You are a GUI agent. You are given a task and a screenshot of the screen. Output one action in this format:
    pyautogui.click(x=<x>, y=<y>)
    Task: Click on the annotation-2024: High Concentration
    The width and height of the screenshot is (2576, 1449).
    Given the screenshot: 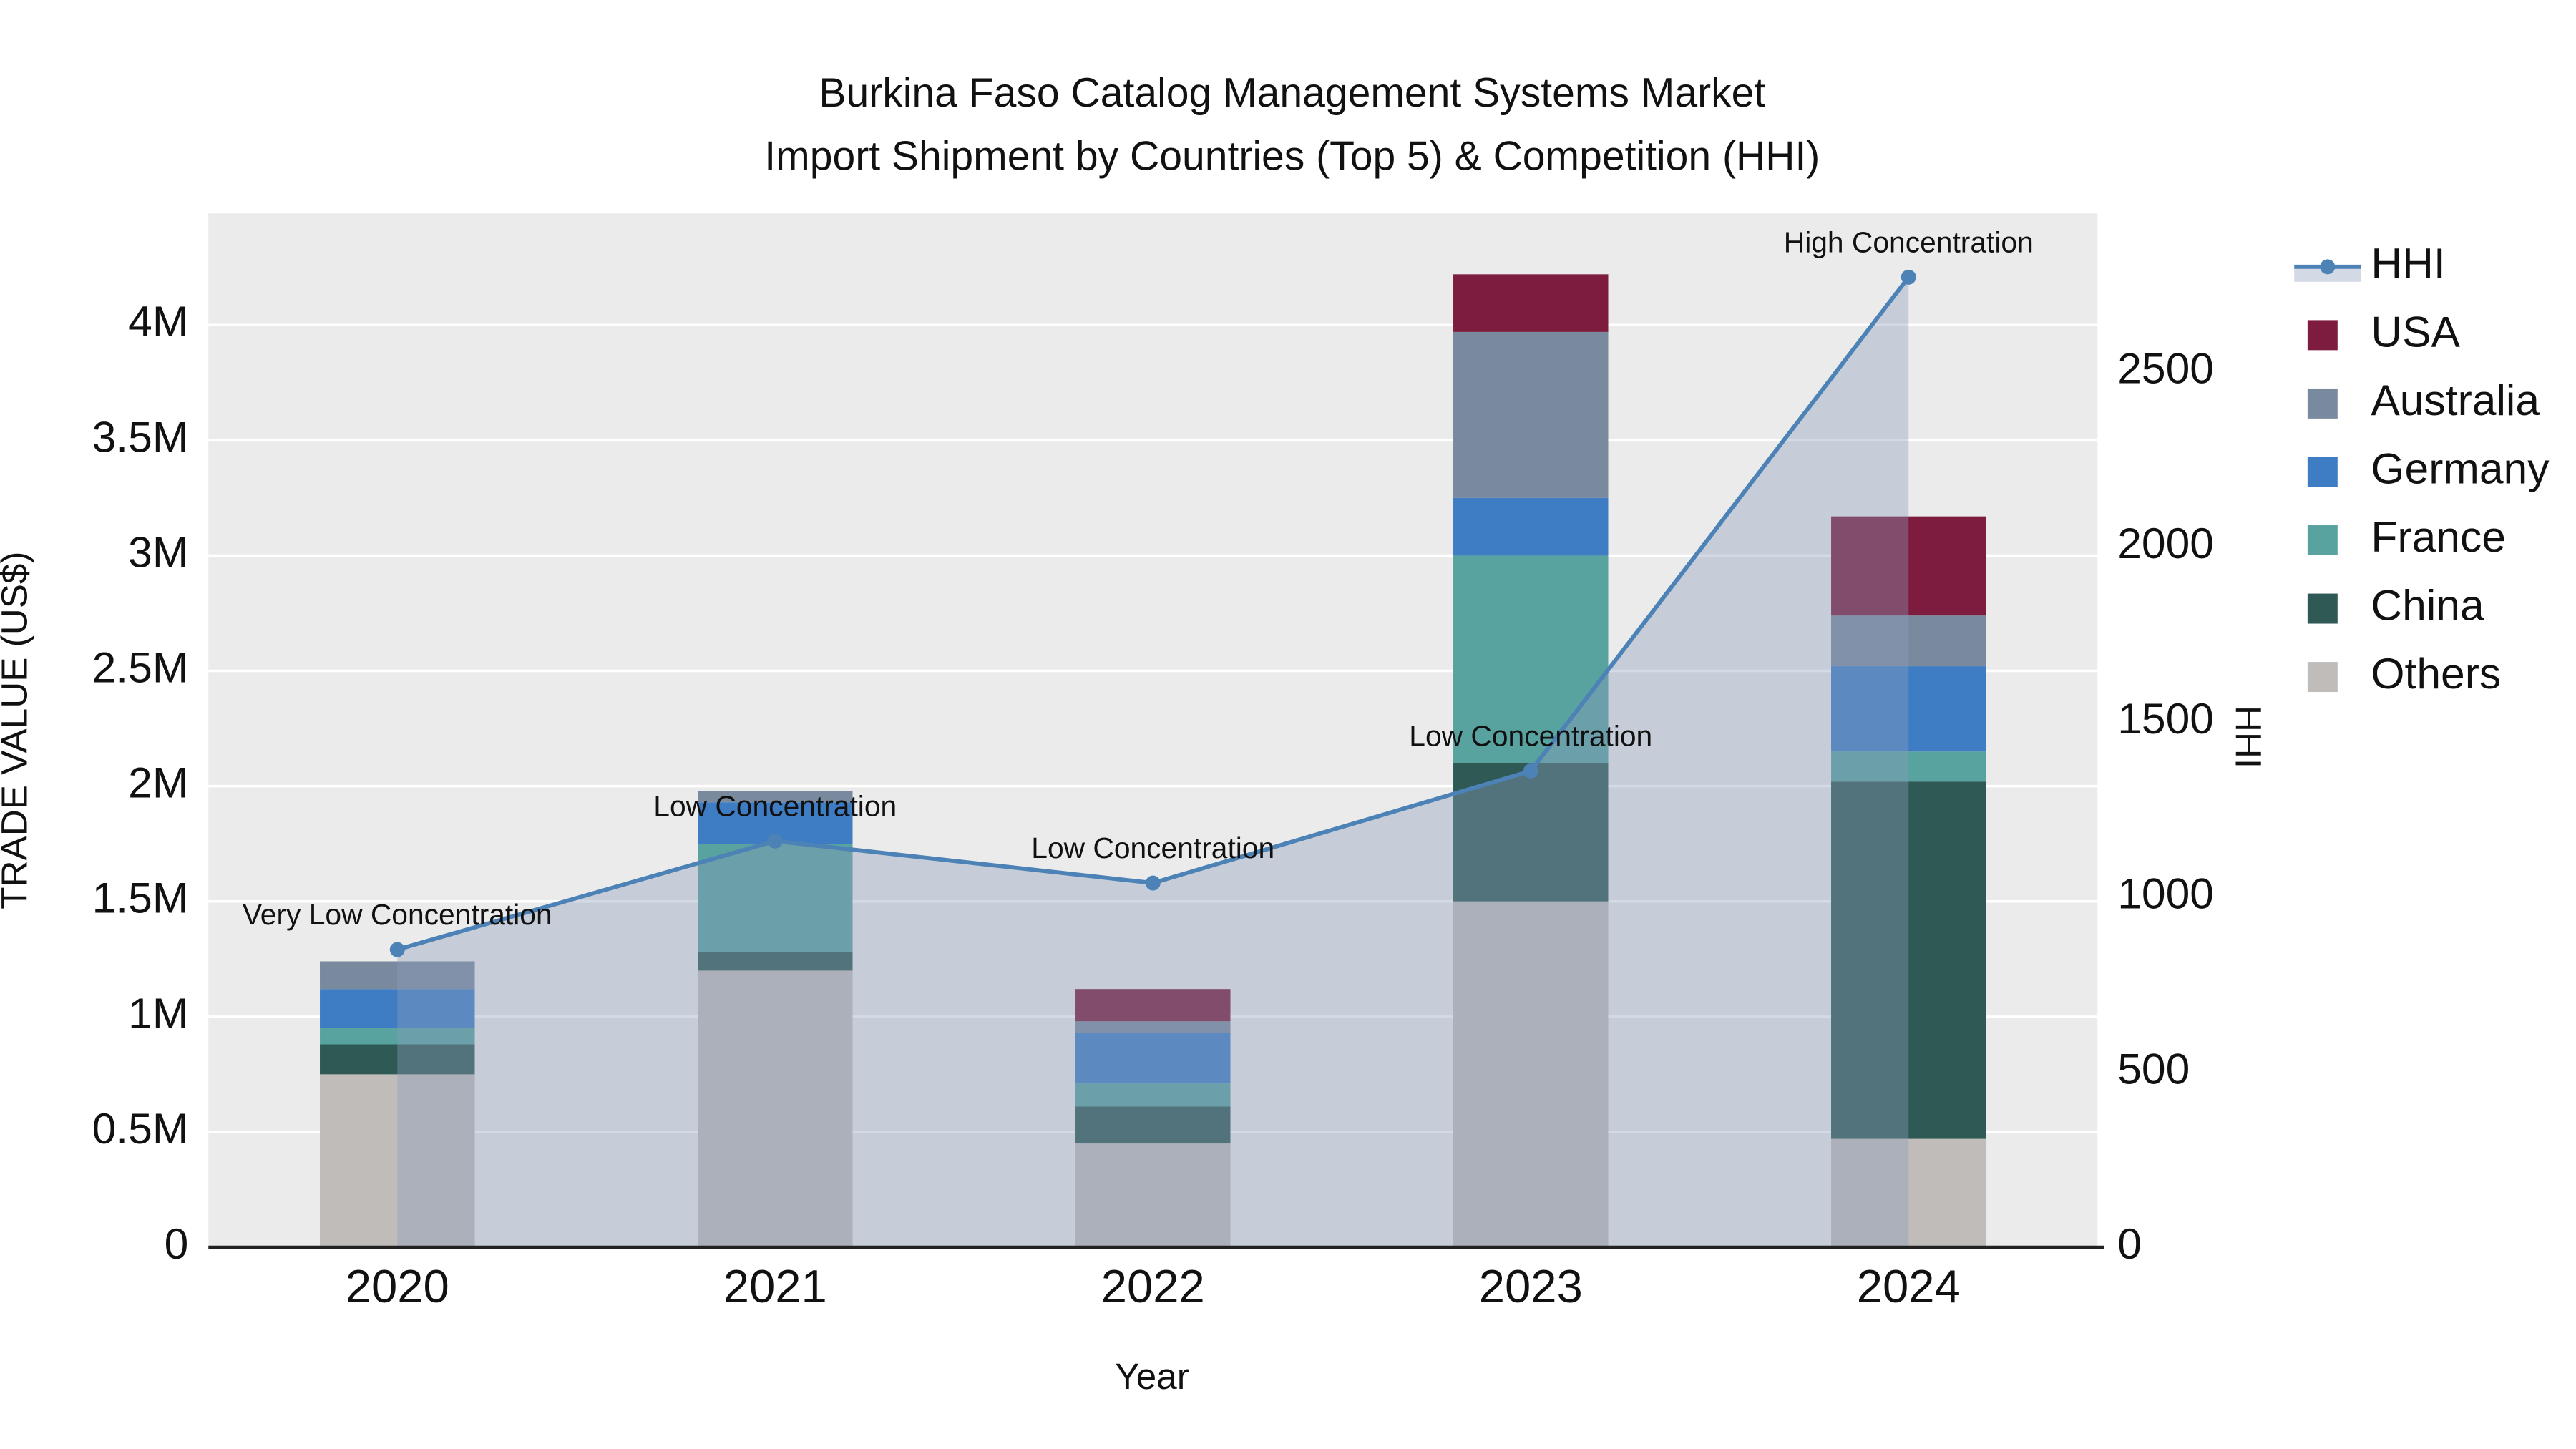 What is the action you would take?
    pyautogui.click(x=1909, y=241)
    